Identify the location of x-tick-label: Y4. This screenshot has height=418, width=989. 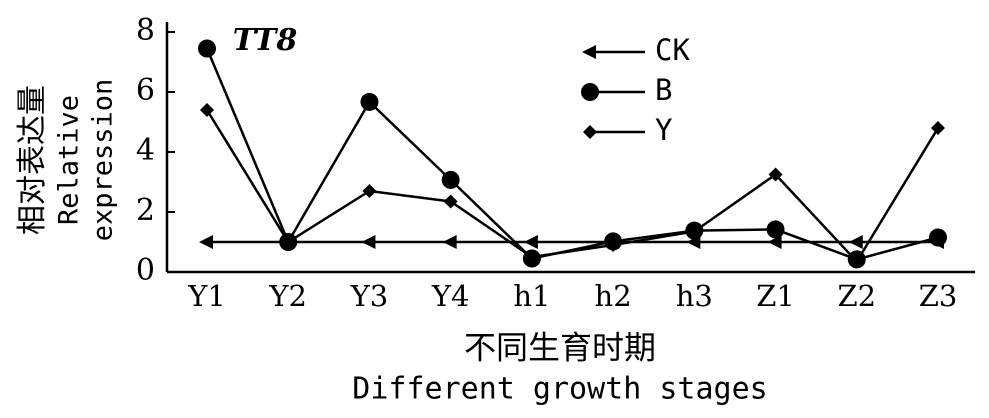
(450, 296).